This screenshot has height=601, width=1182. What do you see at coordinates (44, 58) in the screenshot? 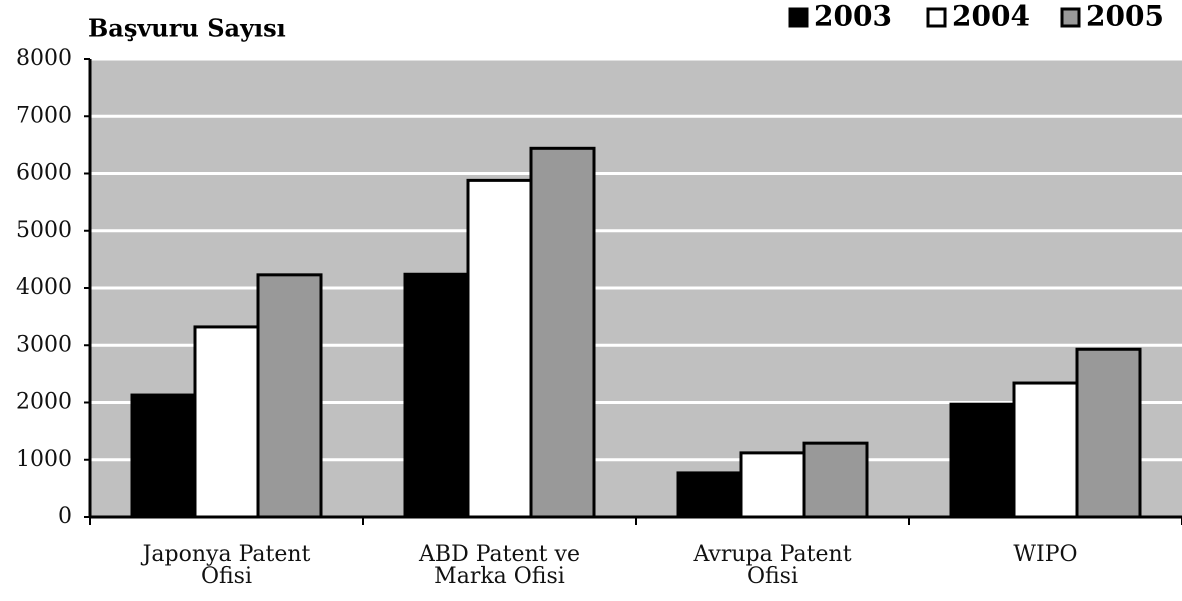
I see `y-tick-label: 8000` at bounding box center [44, 58].